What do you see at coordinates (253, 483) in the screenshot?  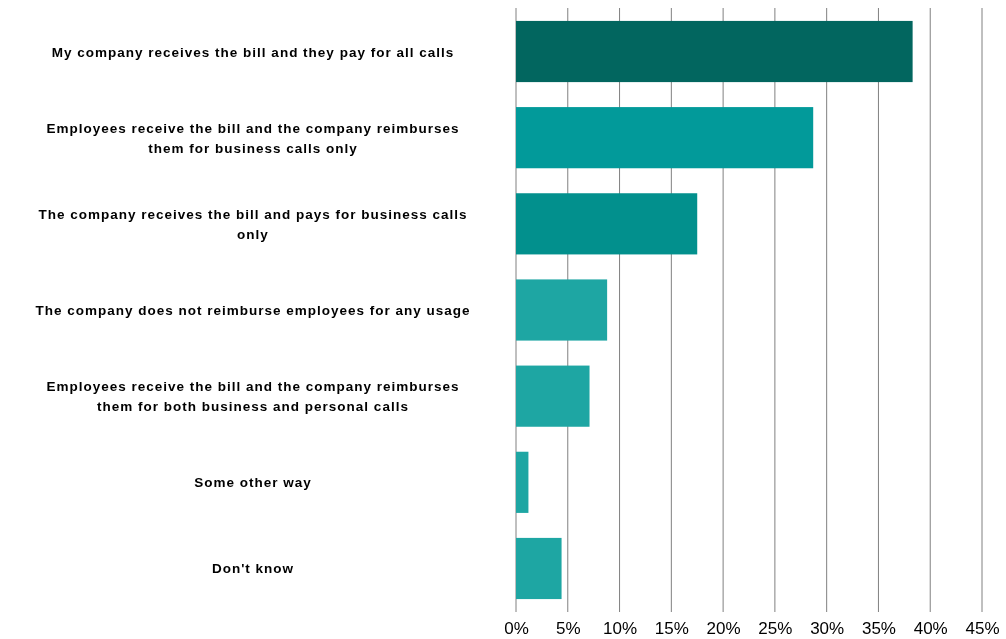 I see `y-tick-label: Some other way` at bounding box center [253, 483].